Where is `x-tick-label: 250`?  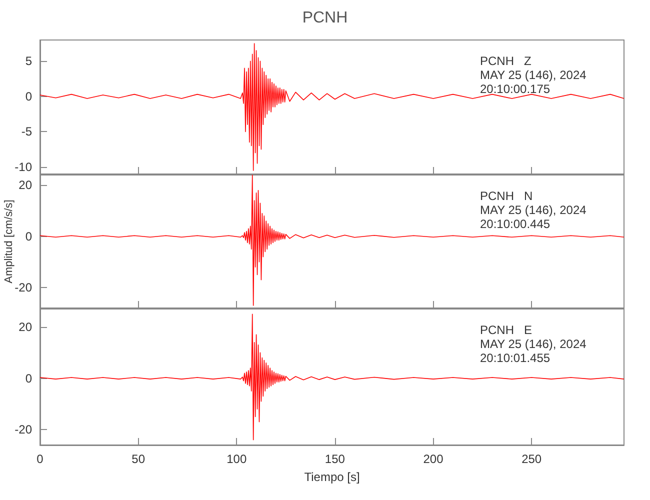 x-tick-label: 250 is located at coordinates (532, 459).